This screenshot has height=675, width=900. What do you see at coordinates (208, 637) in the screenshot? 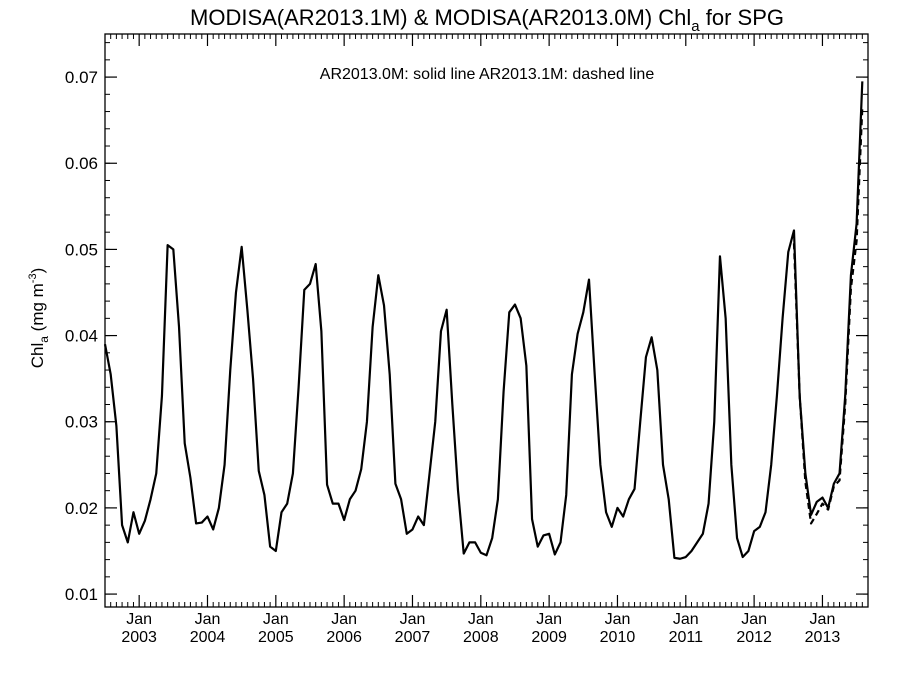
I see `x-tick-year-label: 2004` at bounding box center [208, 637].